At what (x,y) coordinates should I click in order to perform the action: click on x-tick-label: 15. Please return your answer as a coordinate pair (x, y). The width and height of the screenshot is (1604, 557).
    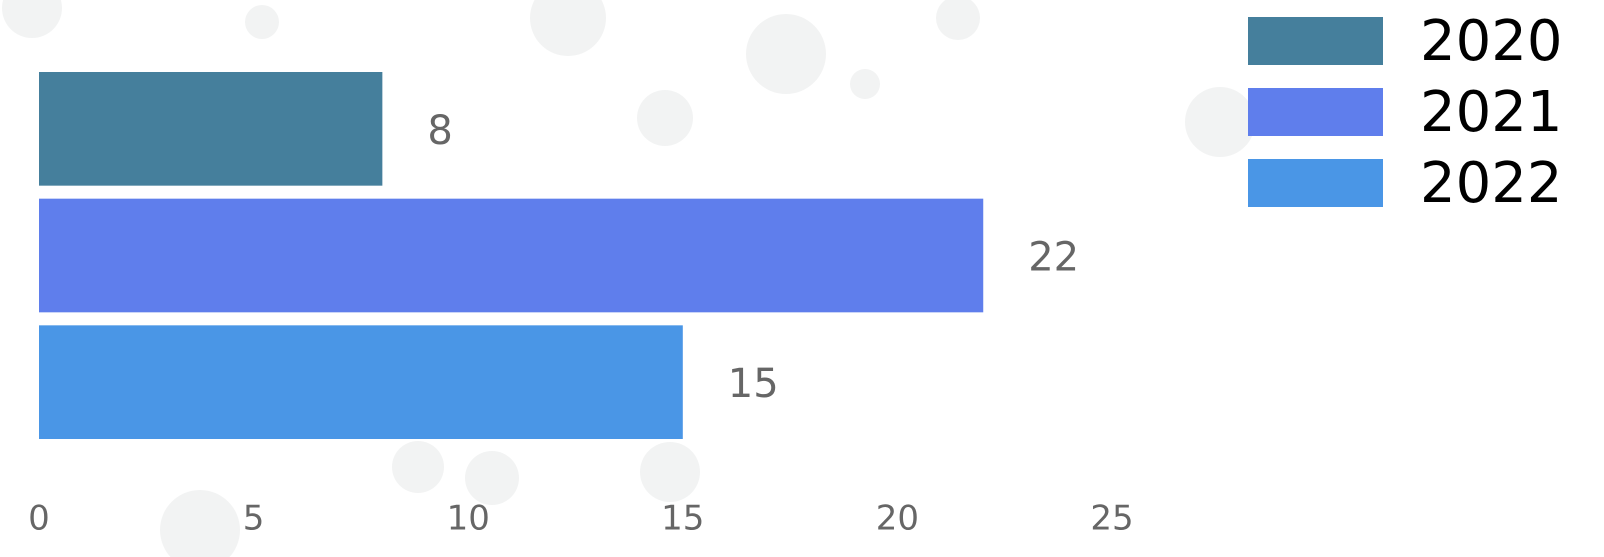
    Looking at the image, I should click on (682, 519).